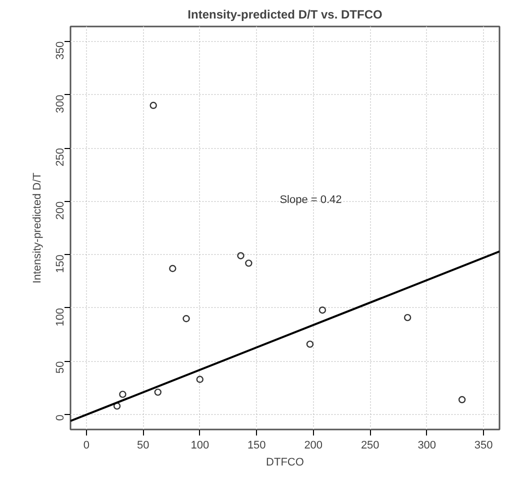 This screenshot has height=493, width=509. What do you see at coordinates (60, 104) in the screenshot?
I see `y-tick-label: 300` at bounding box center [60, 104].